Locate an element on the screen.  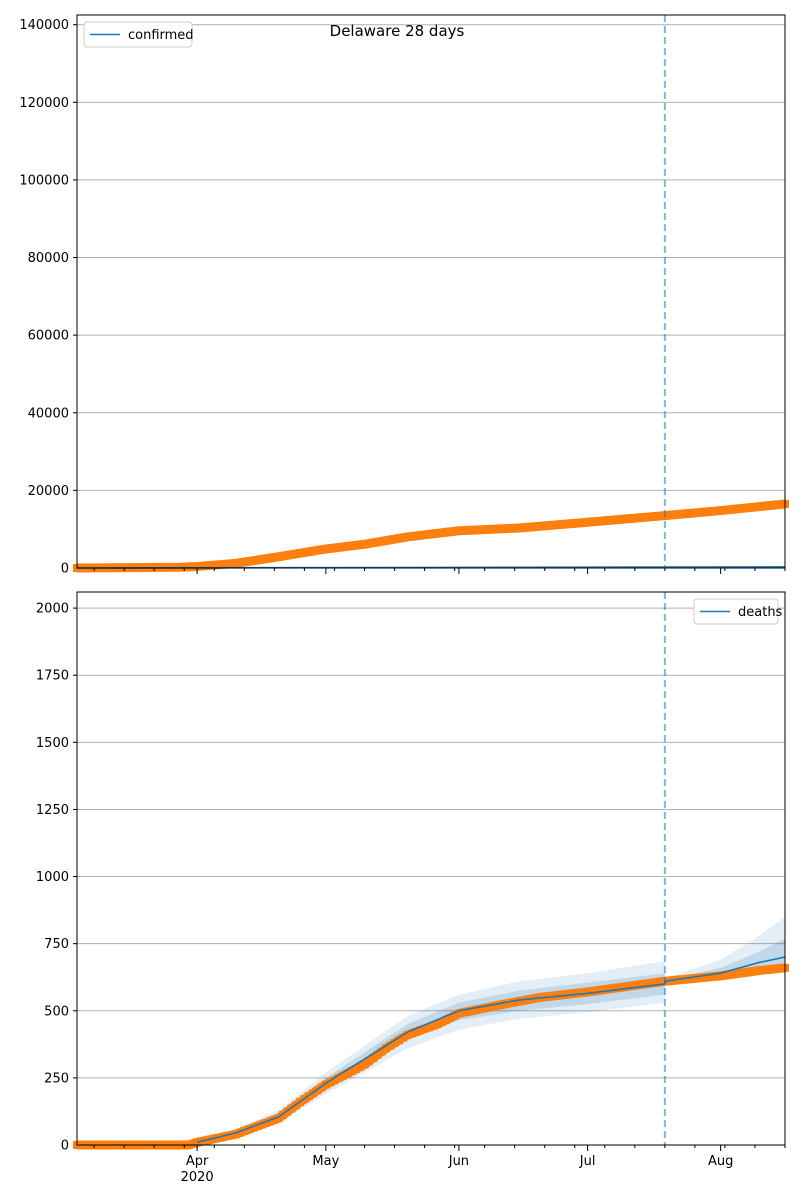
y-tick-label: 1500 is located at coordinates (52, 743).